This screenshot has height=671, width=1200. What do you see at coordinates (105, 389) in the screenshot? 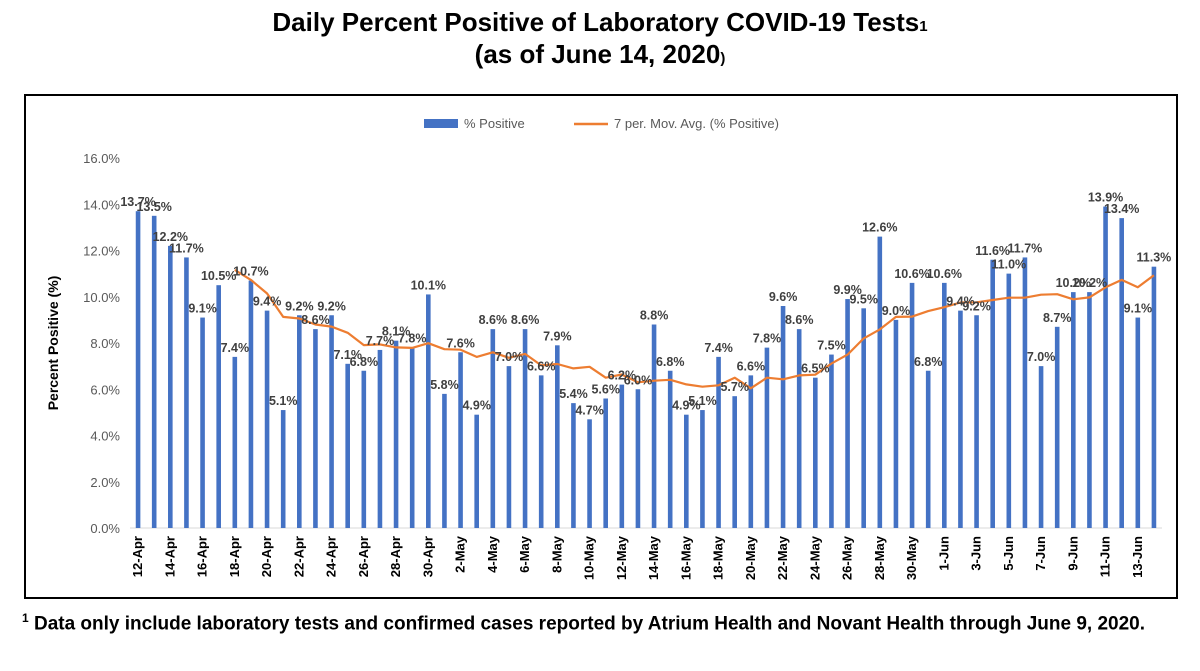
I see `y-tick-label: 6.0%` at bounding box center [105, 389].